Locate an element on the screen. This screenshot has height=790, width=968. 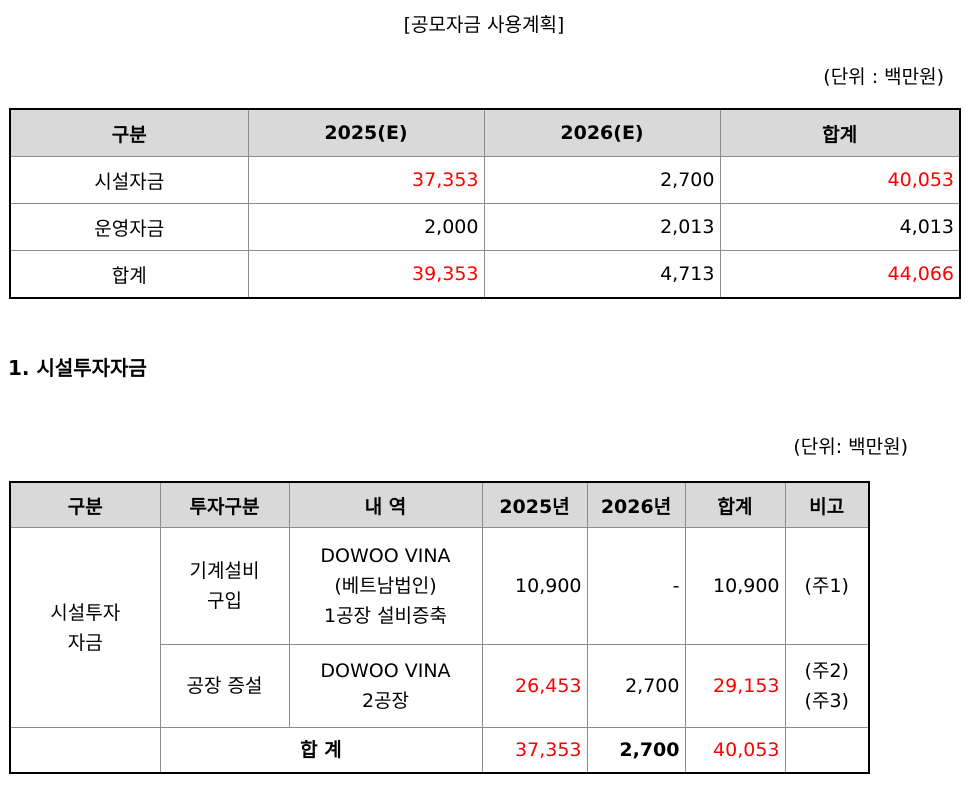
table-header-row: 구분 2025(E) 2026(E) 합계 is located at coordinates (485, 132).